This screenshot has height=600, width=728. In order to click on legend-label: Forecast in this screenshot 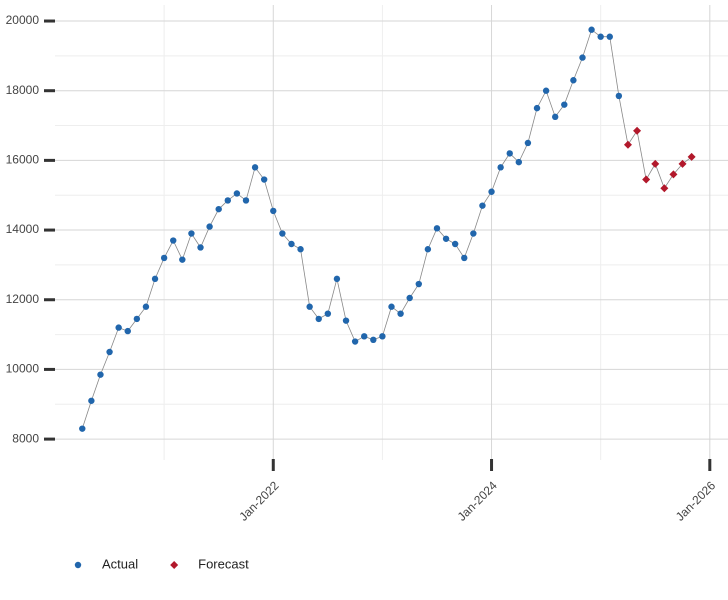, I will do `click(223, 563)`.